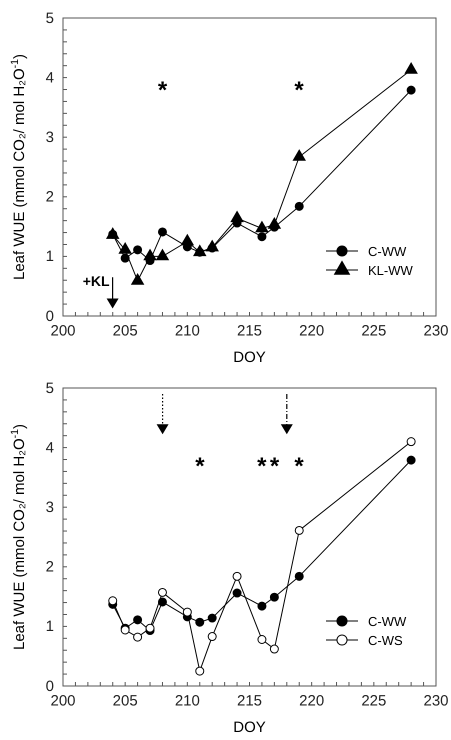 Image resolution: width=451 pixels, height=740 pixels. I want to click on annotation: +KL, so click(96, 281).